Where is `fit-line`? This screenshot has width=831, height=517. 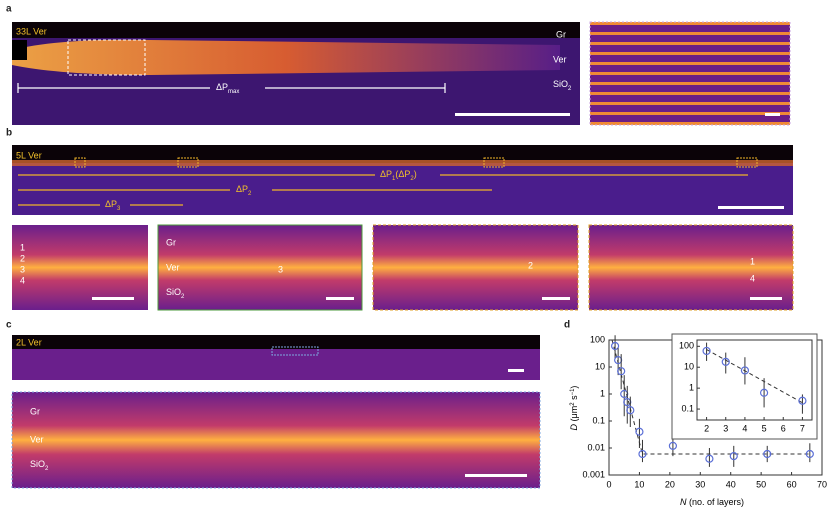 fit-line is located at coordinates (754, 376).